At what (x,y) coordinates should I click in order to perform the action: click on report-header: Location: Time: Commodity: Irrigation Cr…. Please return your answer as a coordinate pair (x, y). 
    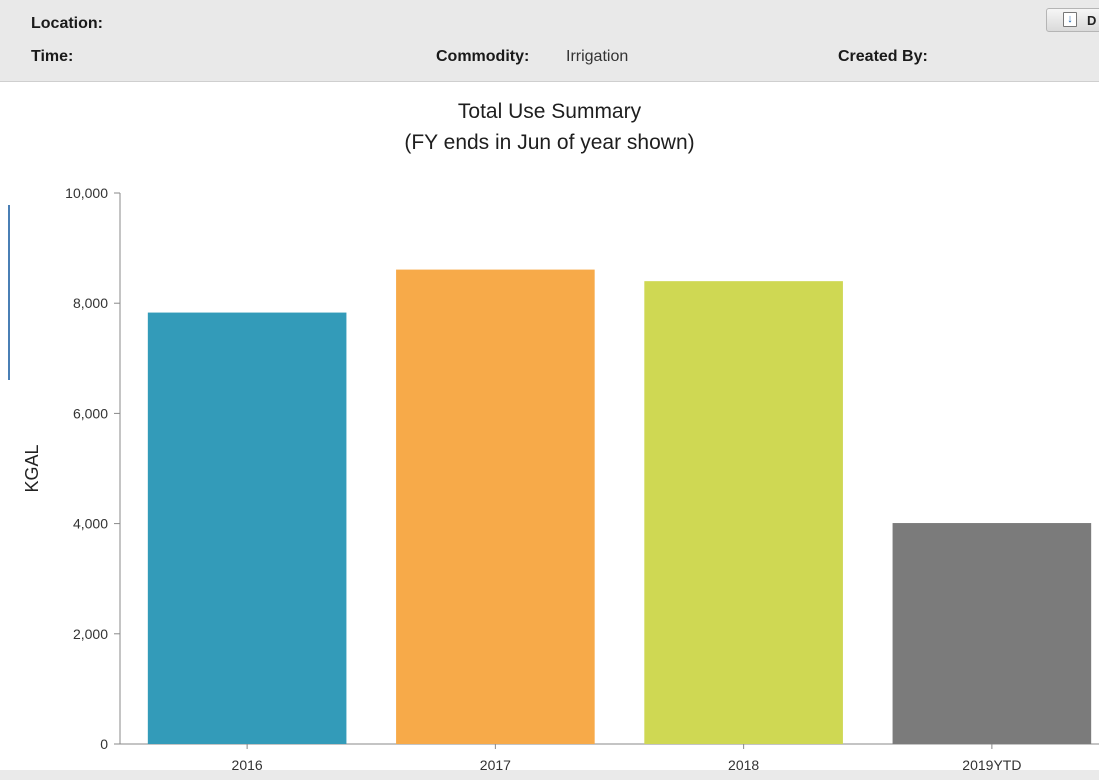
    Looking at the image, I should click on (549, 41).